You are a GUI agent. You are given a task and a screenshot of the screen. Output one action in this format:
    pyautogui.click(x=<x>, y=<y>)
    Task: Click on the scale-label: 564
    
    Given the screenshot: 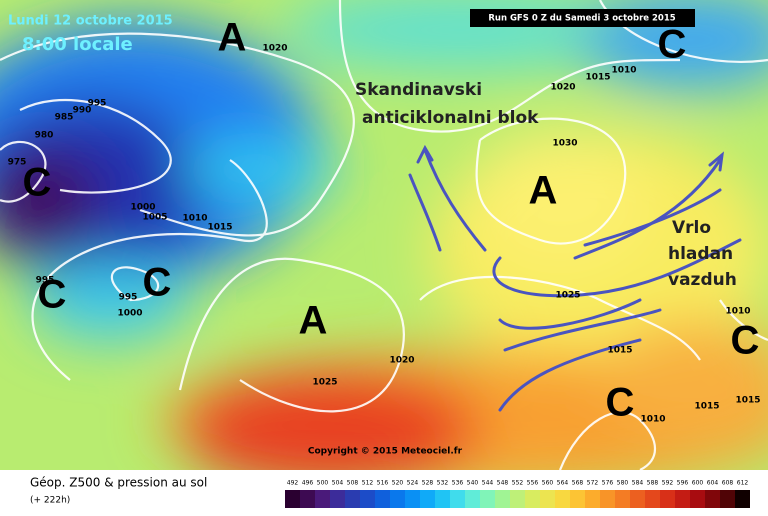 What is the action you would take?
    pyautogui.click(x=563, y=483)
    